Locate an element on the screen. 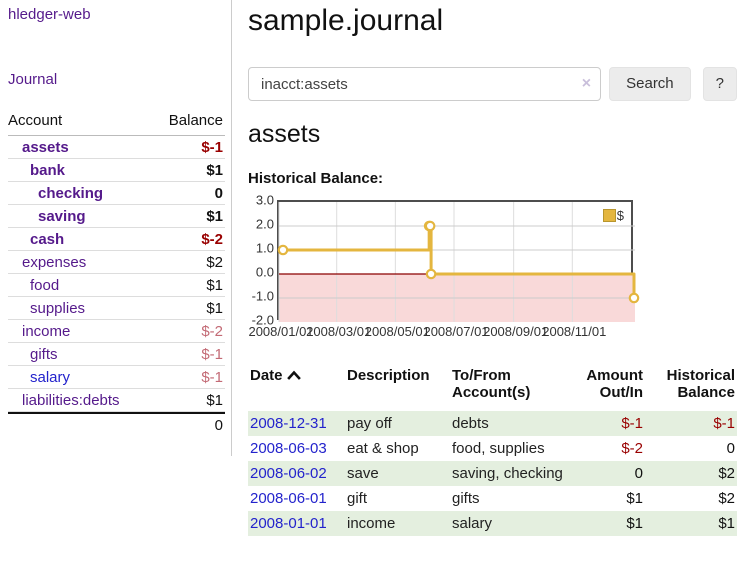 This screenshot has width=742, height=582. transaction-date-link: 2008-06-03 is located at coordinates (288, 448).